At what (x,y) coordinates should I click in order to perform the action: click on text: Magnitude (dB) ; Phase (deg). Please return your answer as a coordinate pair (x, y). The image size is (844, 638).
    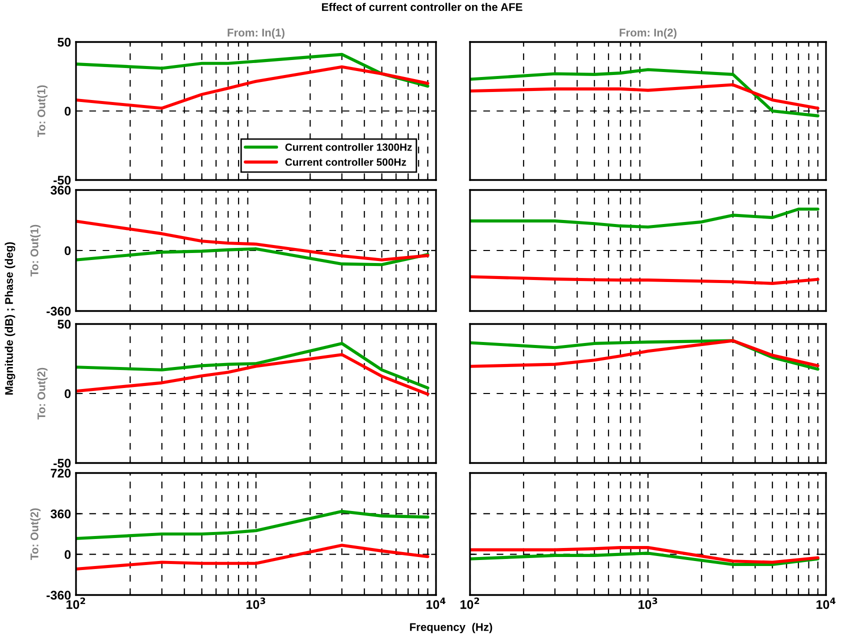
    Looking at the image, I should click on (10, 318).